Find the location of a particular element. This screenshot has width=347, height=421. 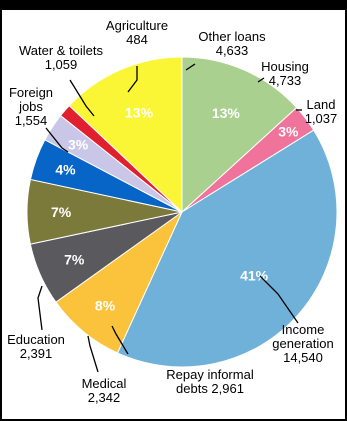

pct-label-income-generation: 41% is located at coordinates (254, 276).